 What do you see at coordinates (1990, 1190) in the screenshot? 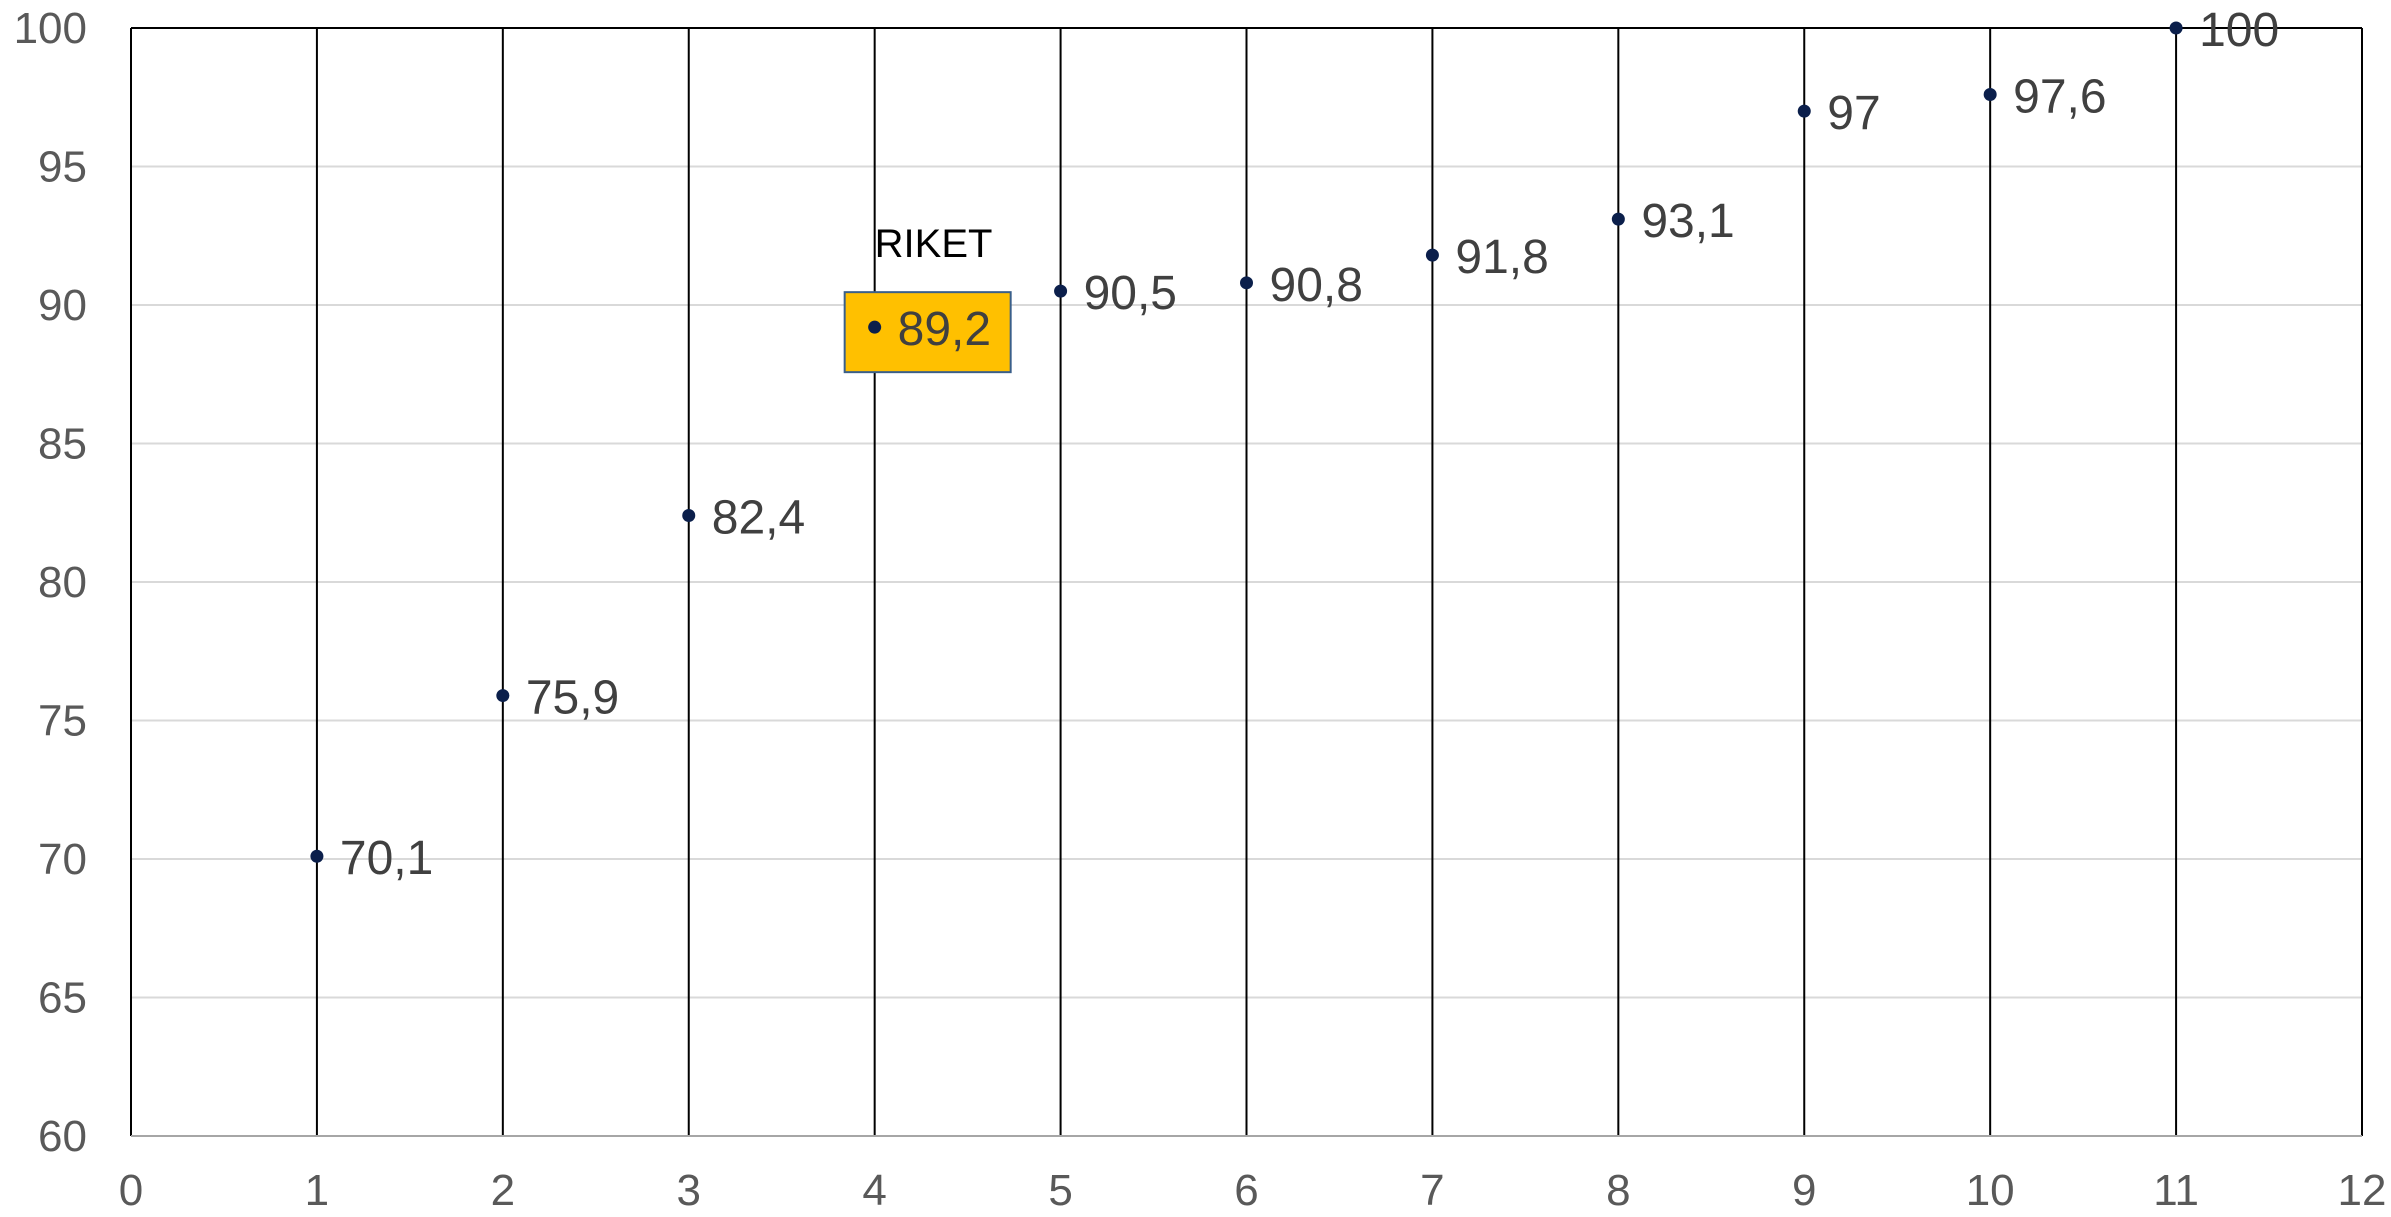
I see `x-tick-label: 10` at bounding box center [1990, 1190].